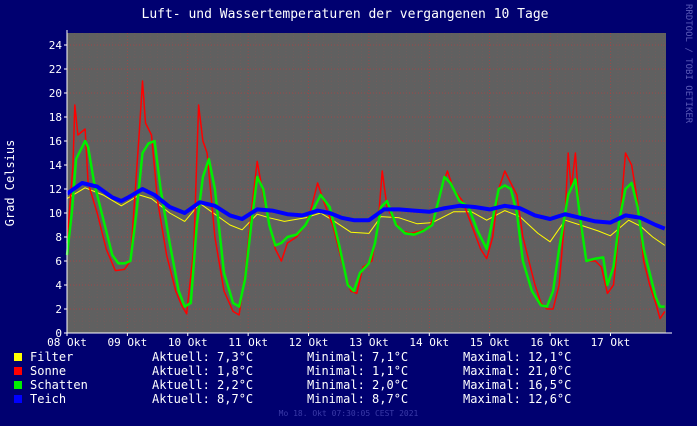 The image size is (697, 426). What do you see at coordinates (55, 189) in the screenshot?
I see `y-tick-label: 12` at bounding box center [55, 189].